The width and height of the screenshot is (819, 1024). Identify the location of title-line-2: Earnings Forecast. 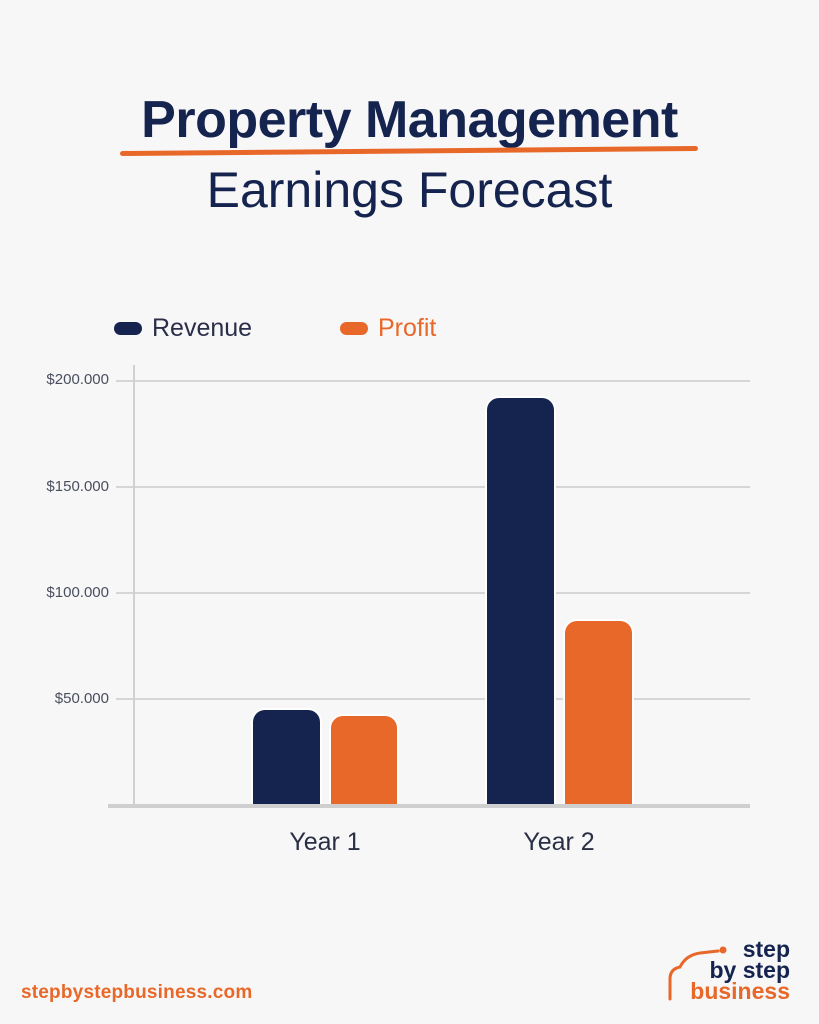
(409, 190).